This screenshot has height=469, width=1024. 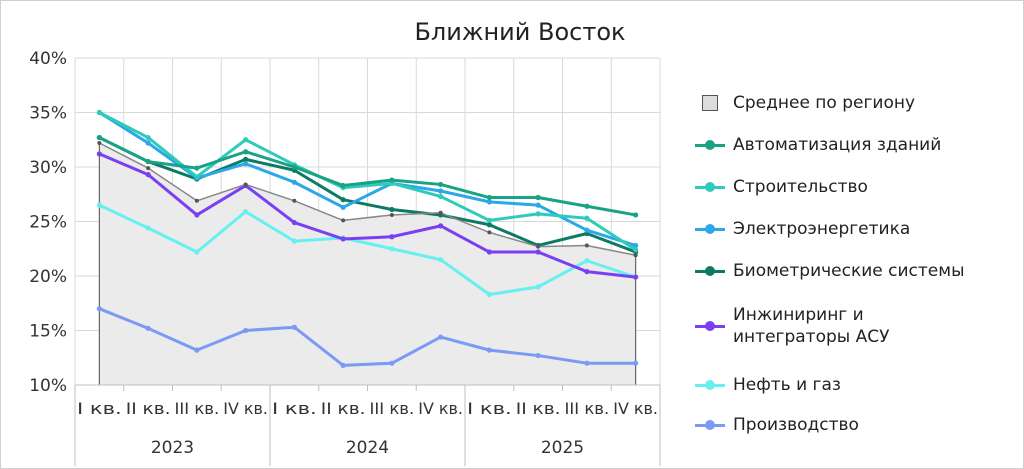 What do you see at coordinates (48, 59) in the screenshot?
I see `y-tick-label: 40%` at bounding box center [48, 59].